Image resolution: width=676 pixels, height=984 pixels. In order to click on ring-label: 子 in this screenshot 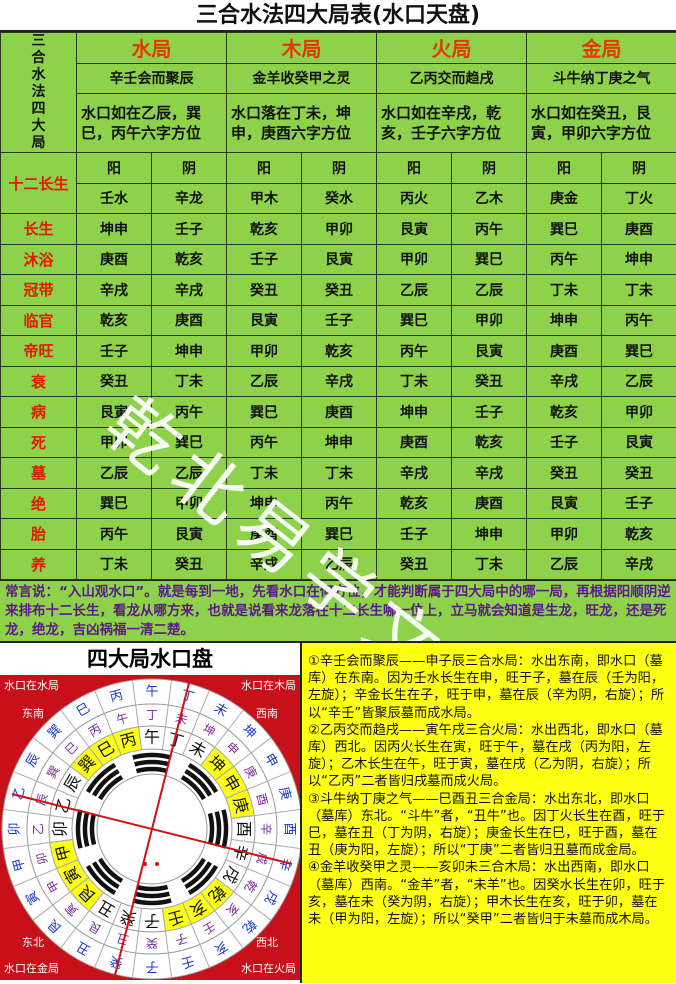, I will do `click(151, 965)`.